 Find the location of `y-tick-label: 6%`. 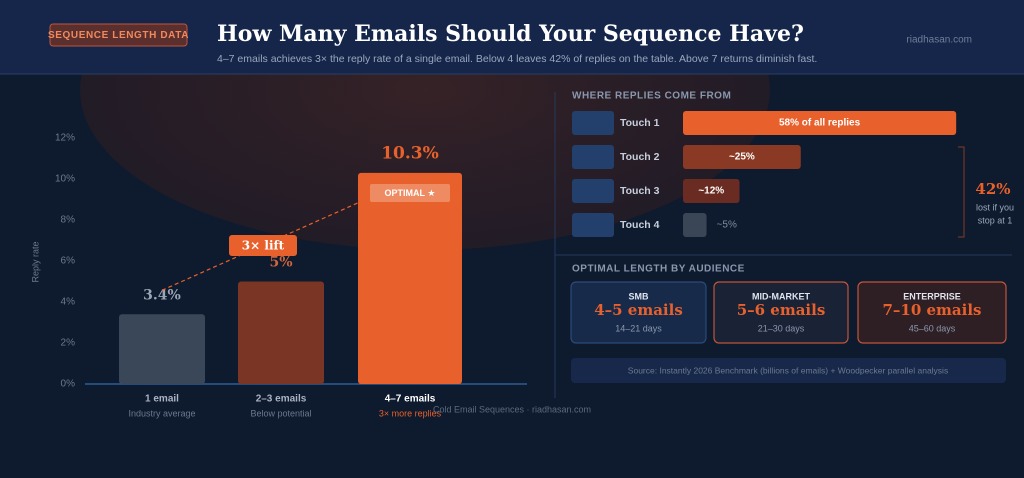

y-tick-label: 6% is located at coordinates (68, 261).